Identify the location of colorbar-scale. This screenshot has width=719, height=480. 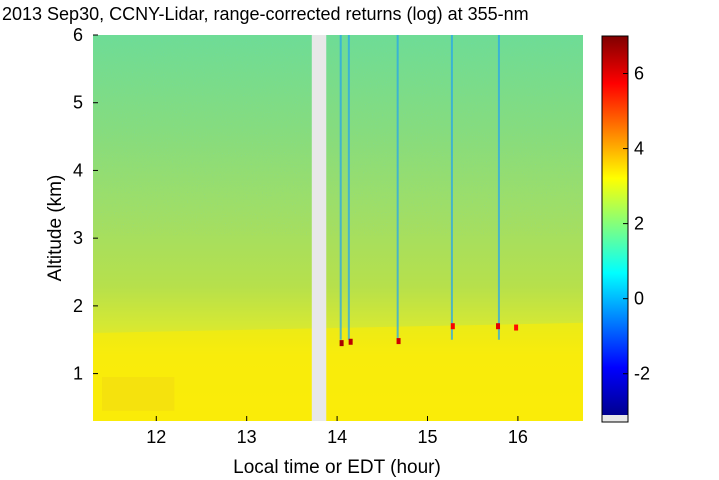
(615, 225).